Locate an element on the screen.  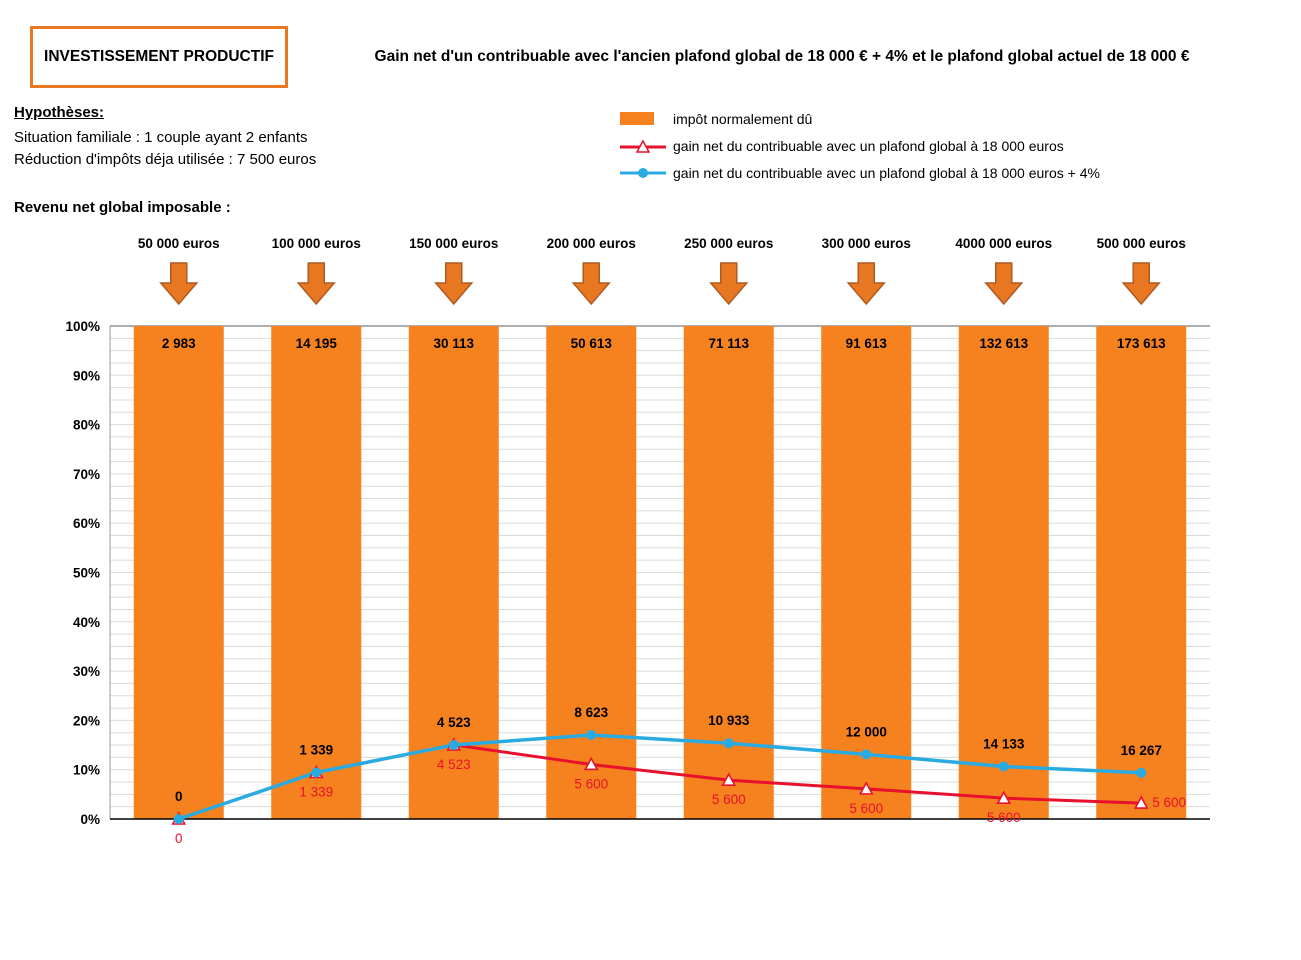
y-axis-tick-label: 10% is located at coordinates (86, 770).